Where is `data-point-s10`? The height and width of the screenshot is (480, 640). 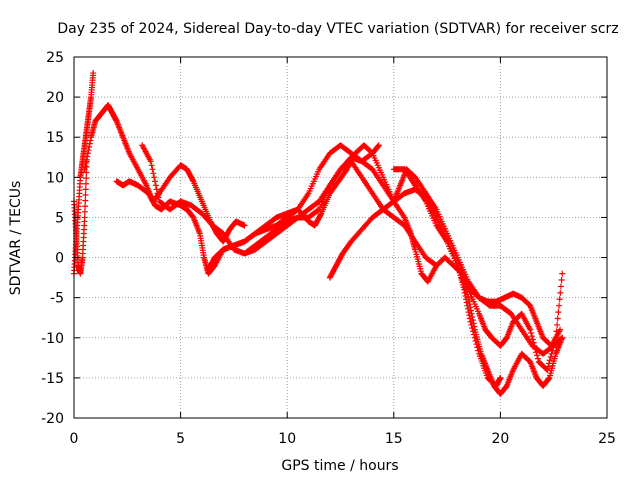 data-point-s10 is located at coordinates (562, 337).